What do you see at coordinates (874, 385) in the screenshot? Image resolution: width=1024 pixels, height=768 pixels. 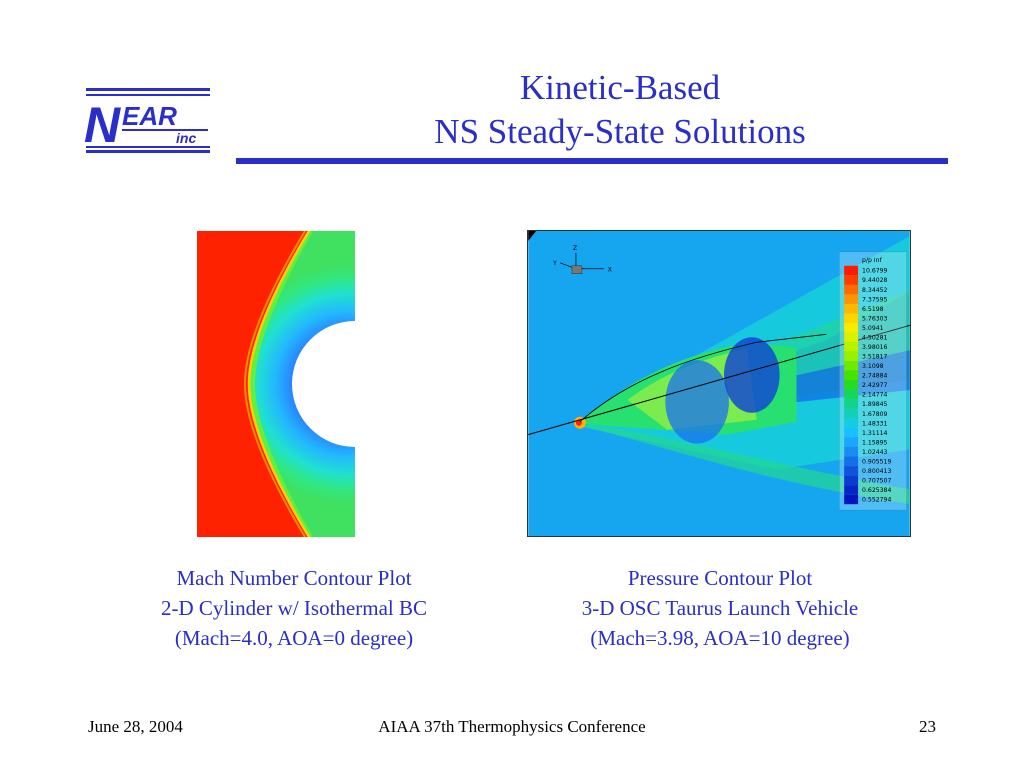 I see `legend-level-label: 2.42977` at bounding box center [874, 385].